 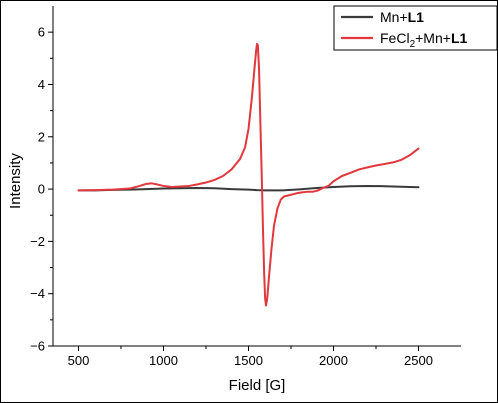 What do you see at coordinates (41, 136) in the screenshot?
I see `y-tick-label: 2` at bounding box center [41, 136].